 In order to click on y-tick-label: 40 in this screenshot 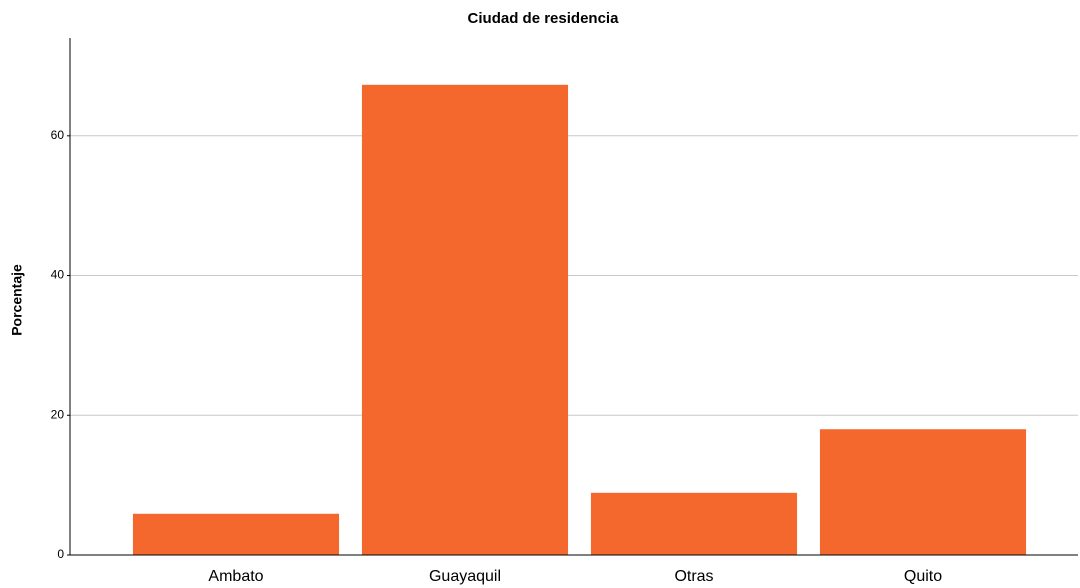, I will do `click(58, 275)`.